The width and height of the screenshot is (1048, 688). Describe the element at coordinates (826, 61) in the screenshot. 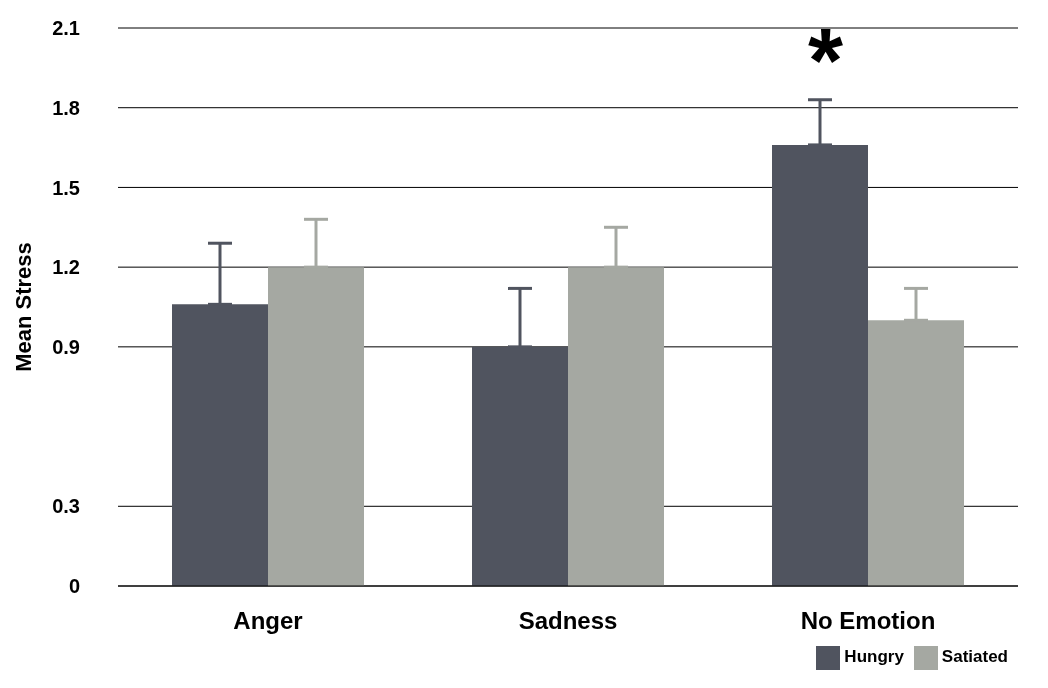

I see `annotation: *` at that location.